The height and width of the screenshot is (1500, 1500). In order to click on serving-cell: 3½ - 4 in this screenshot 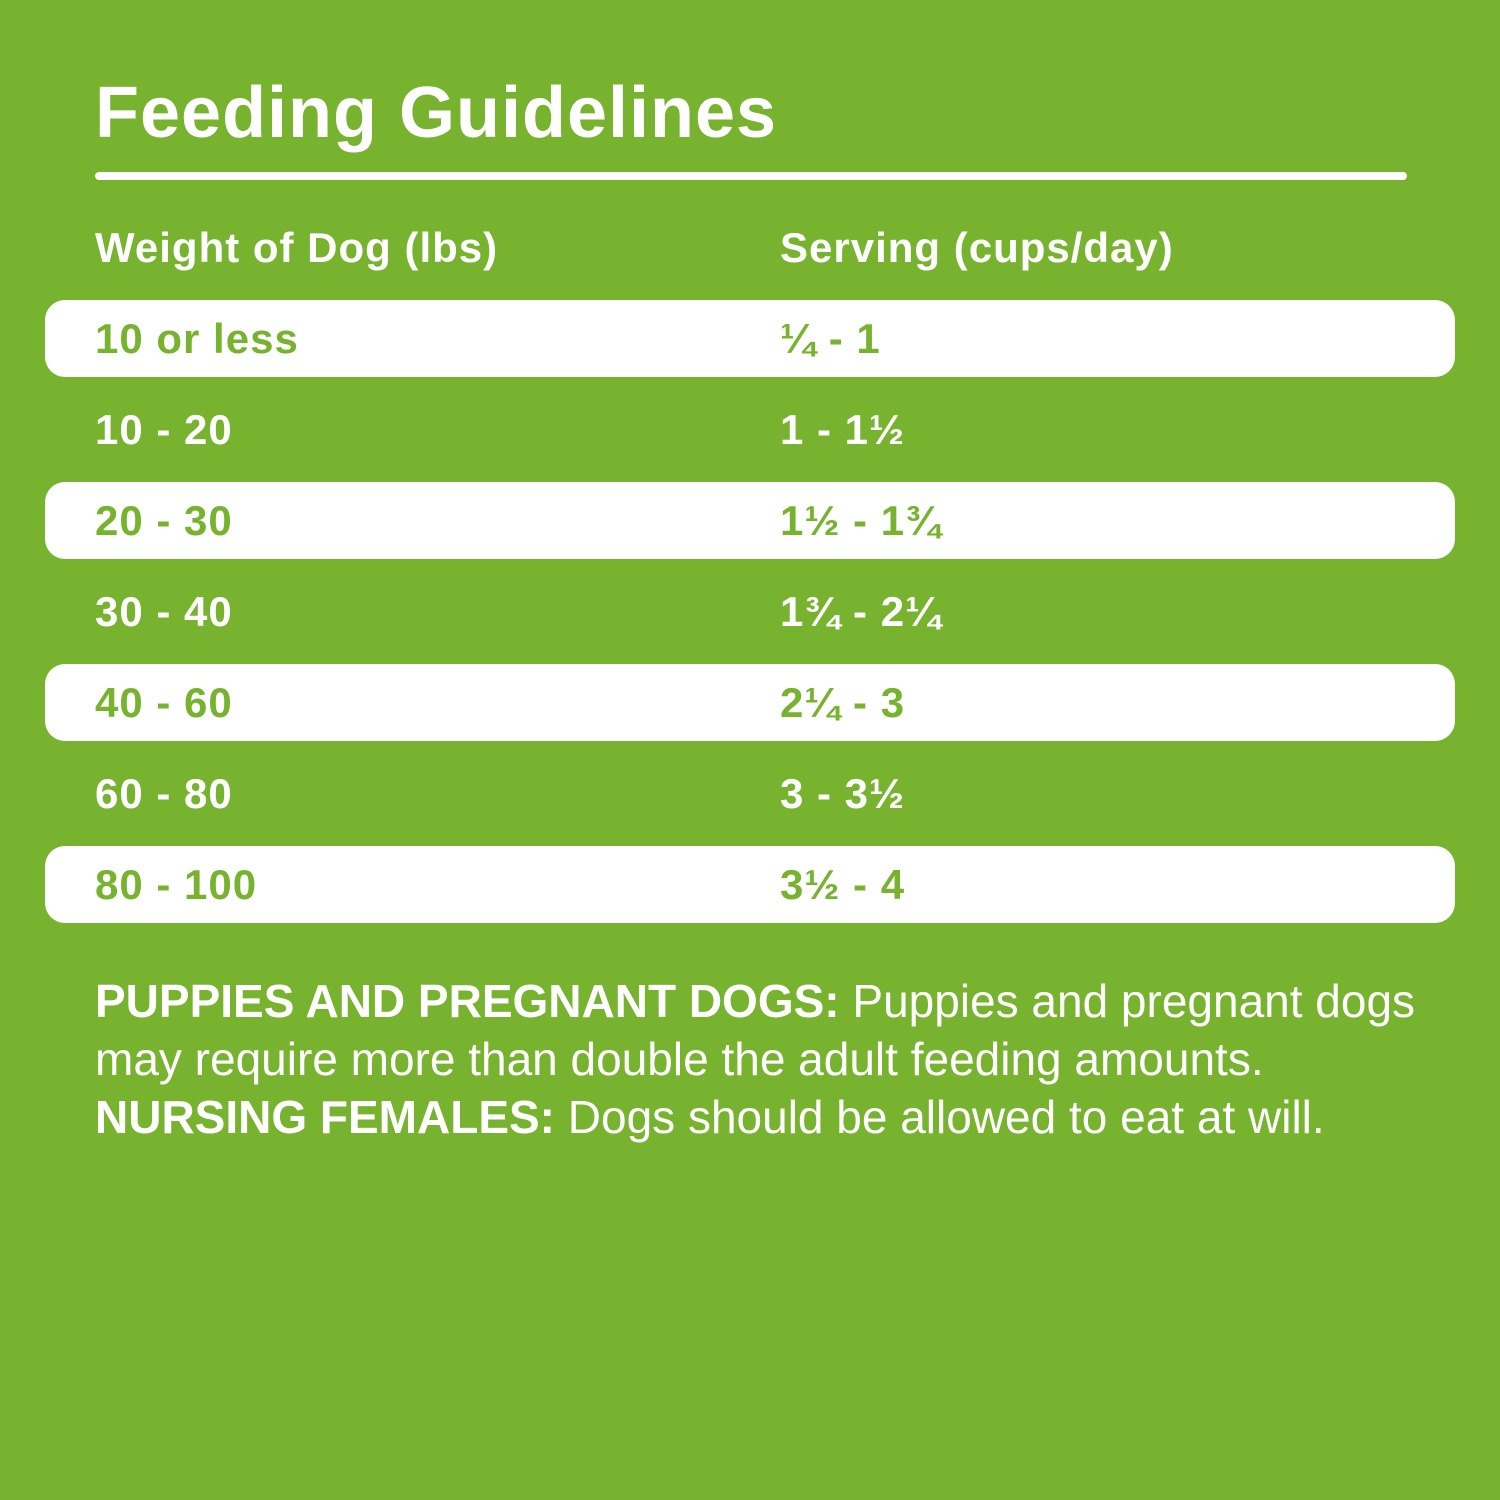, I will do `click(843, 884)`.